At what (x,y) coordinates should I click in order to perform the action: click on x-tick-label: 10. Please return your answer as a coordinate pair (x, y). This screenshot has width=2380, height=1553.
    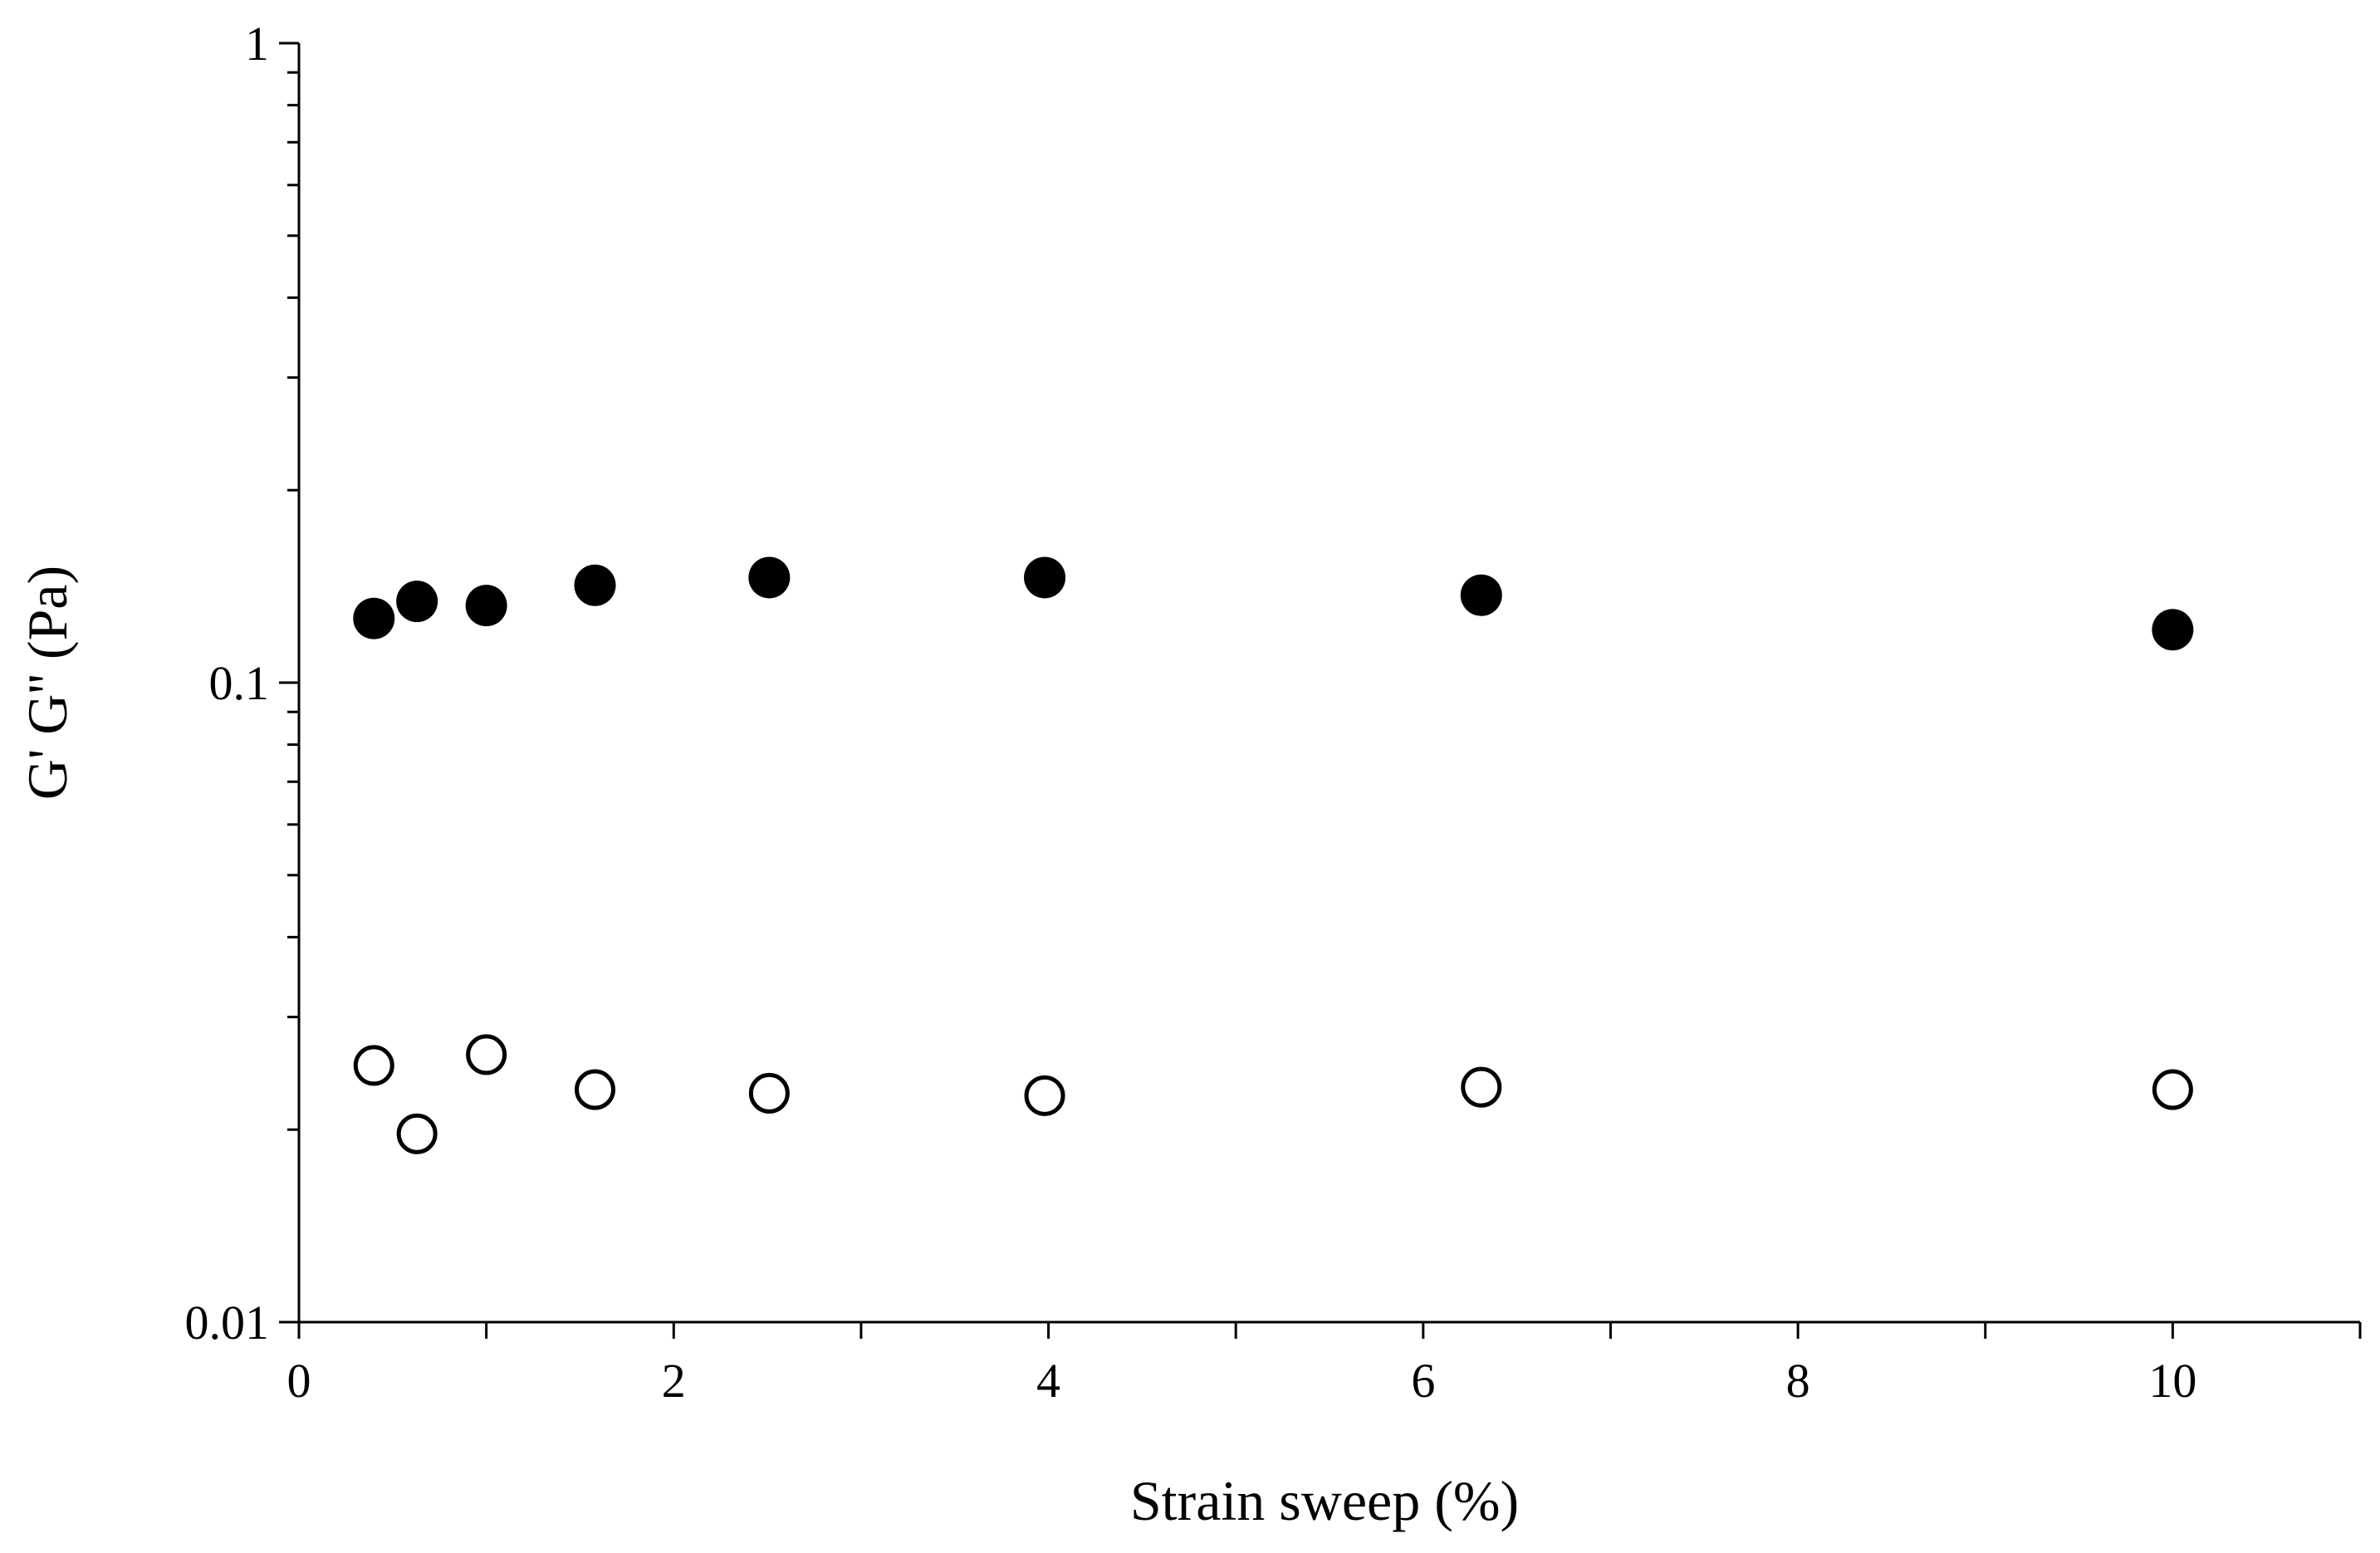
    Looking at the image, I should click on (2172, 1381).